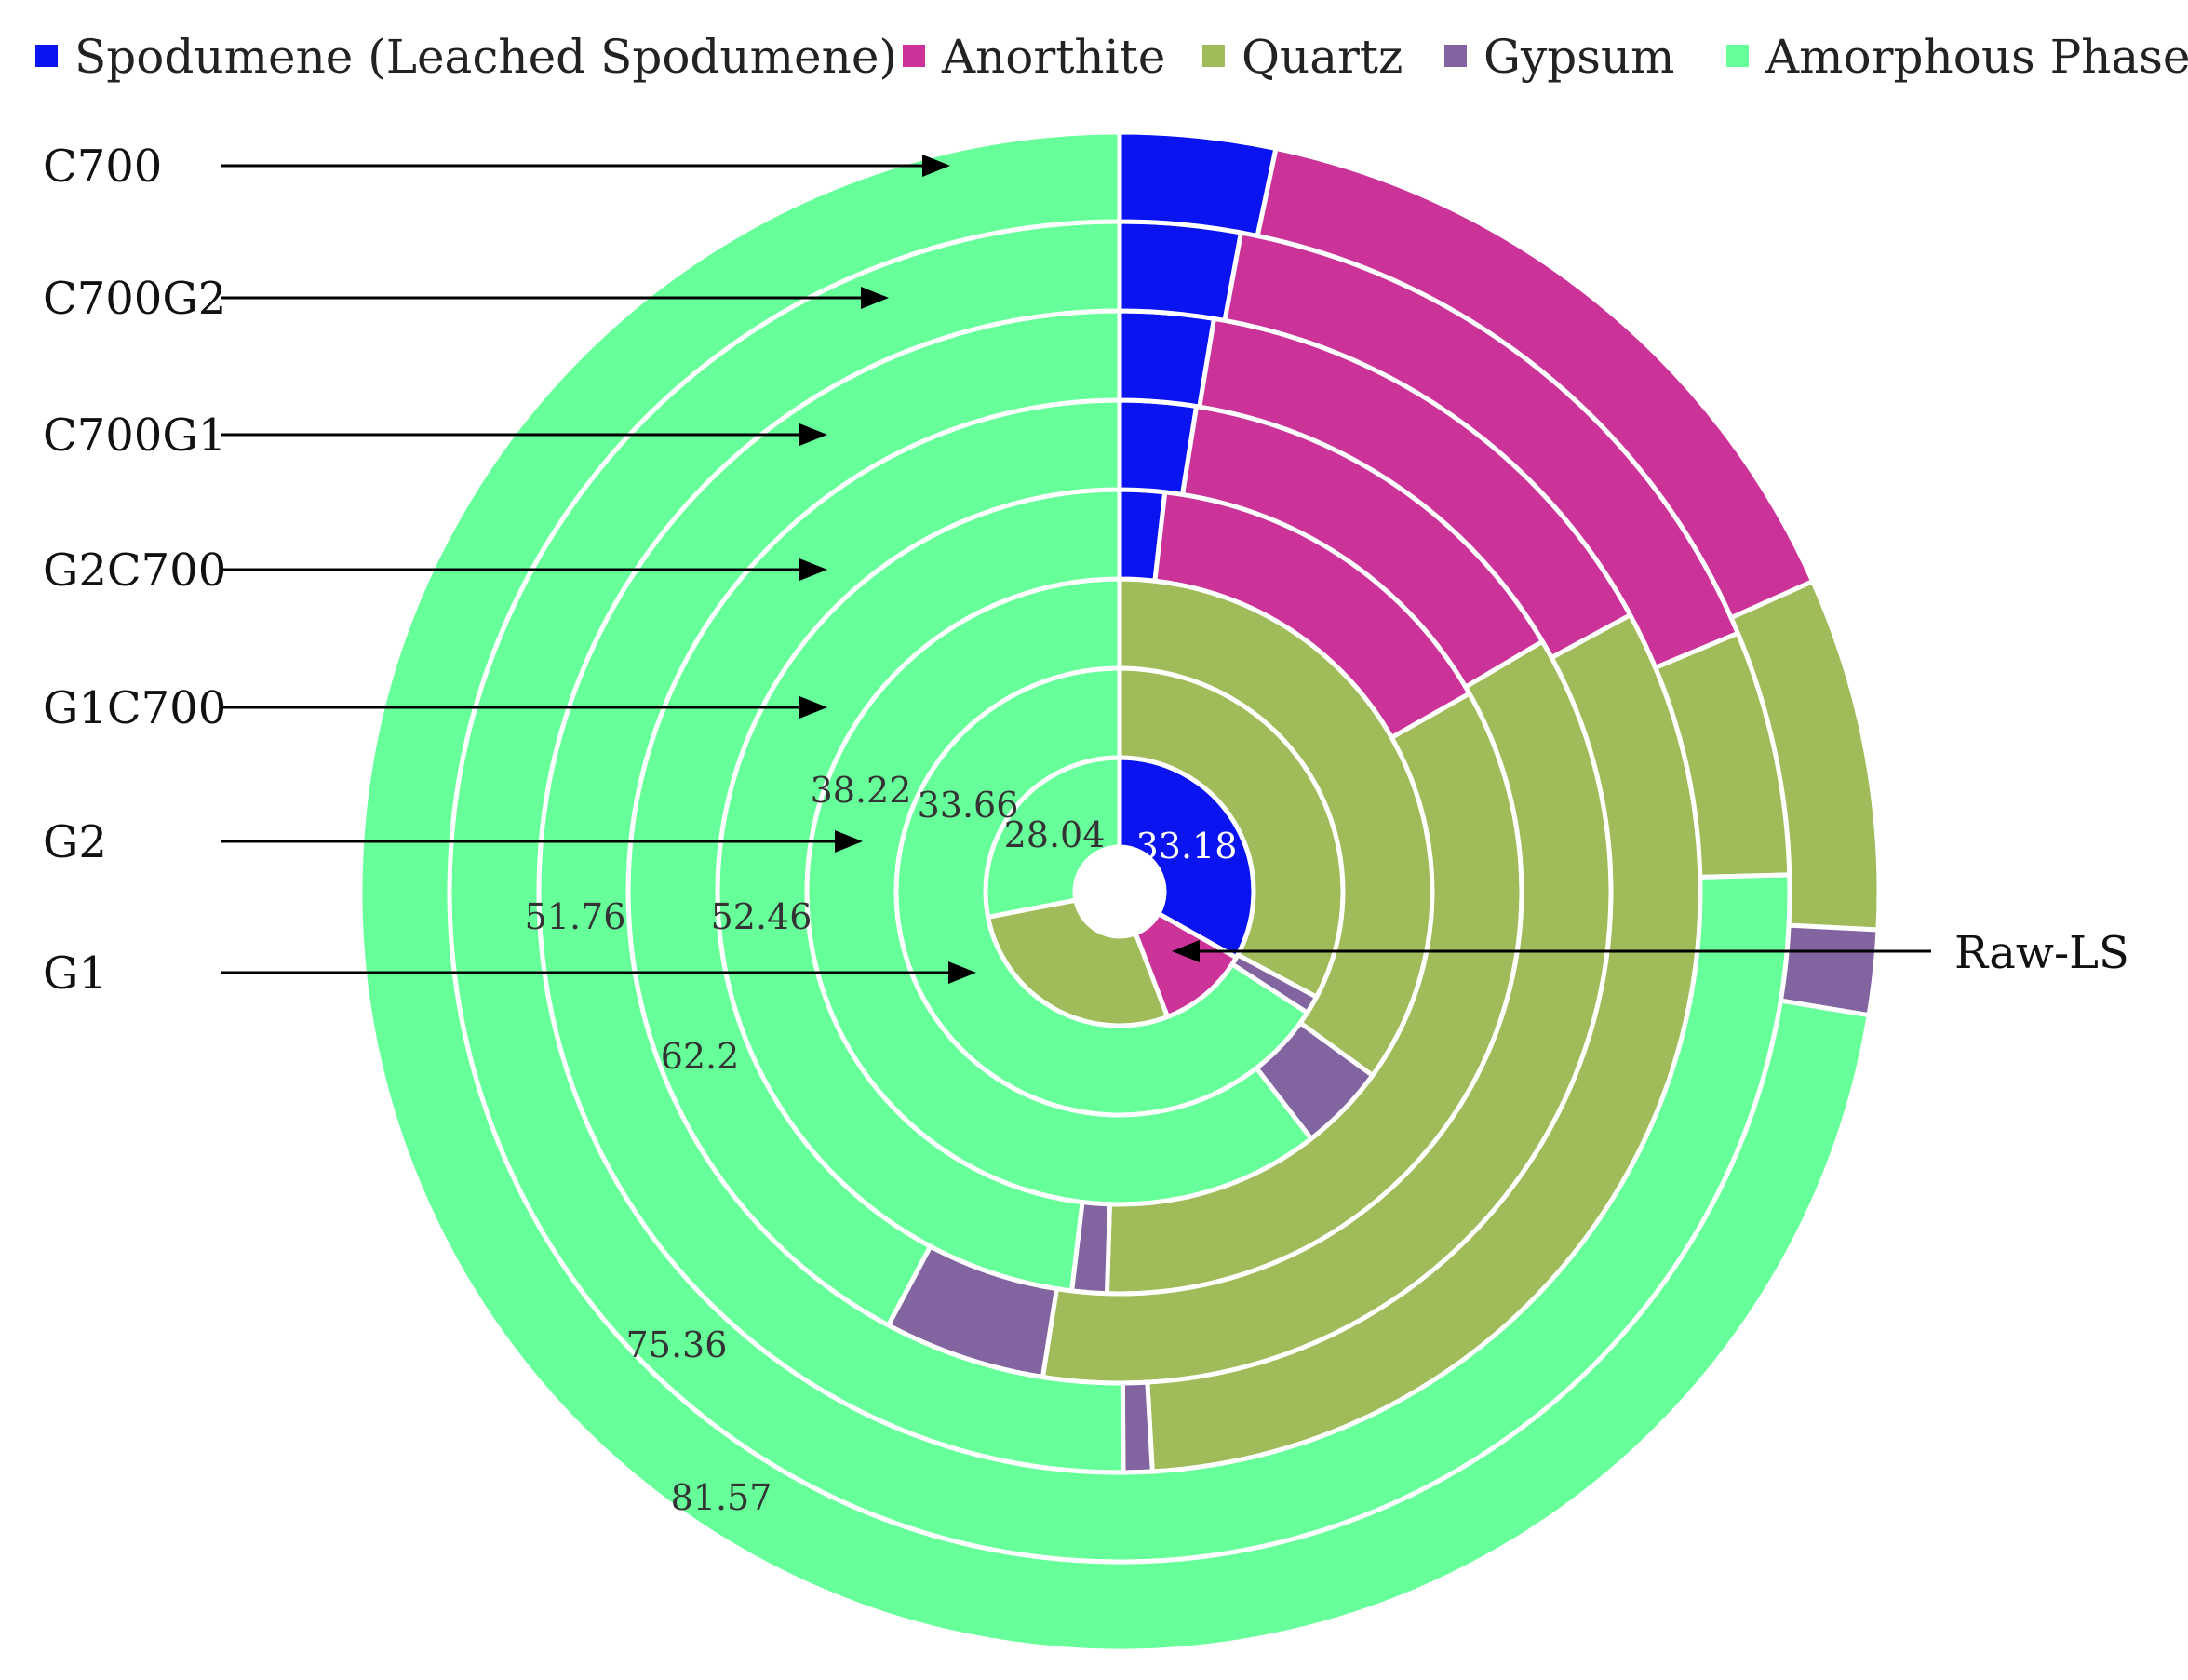  Describe the element at coordinates (435, 708) in the screenshot. I see `ring-label-g1c700: G1C700` at that location.